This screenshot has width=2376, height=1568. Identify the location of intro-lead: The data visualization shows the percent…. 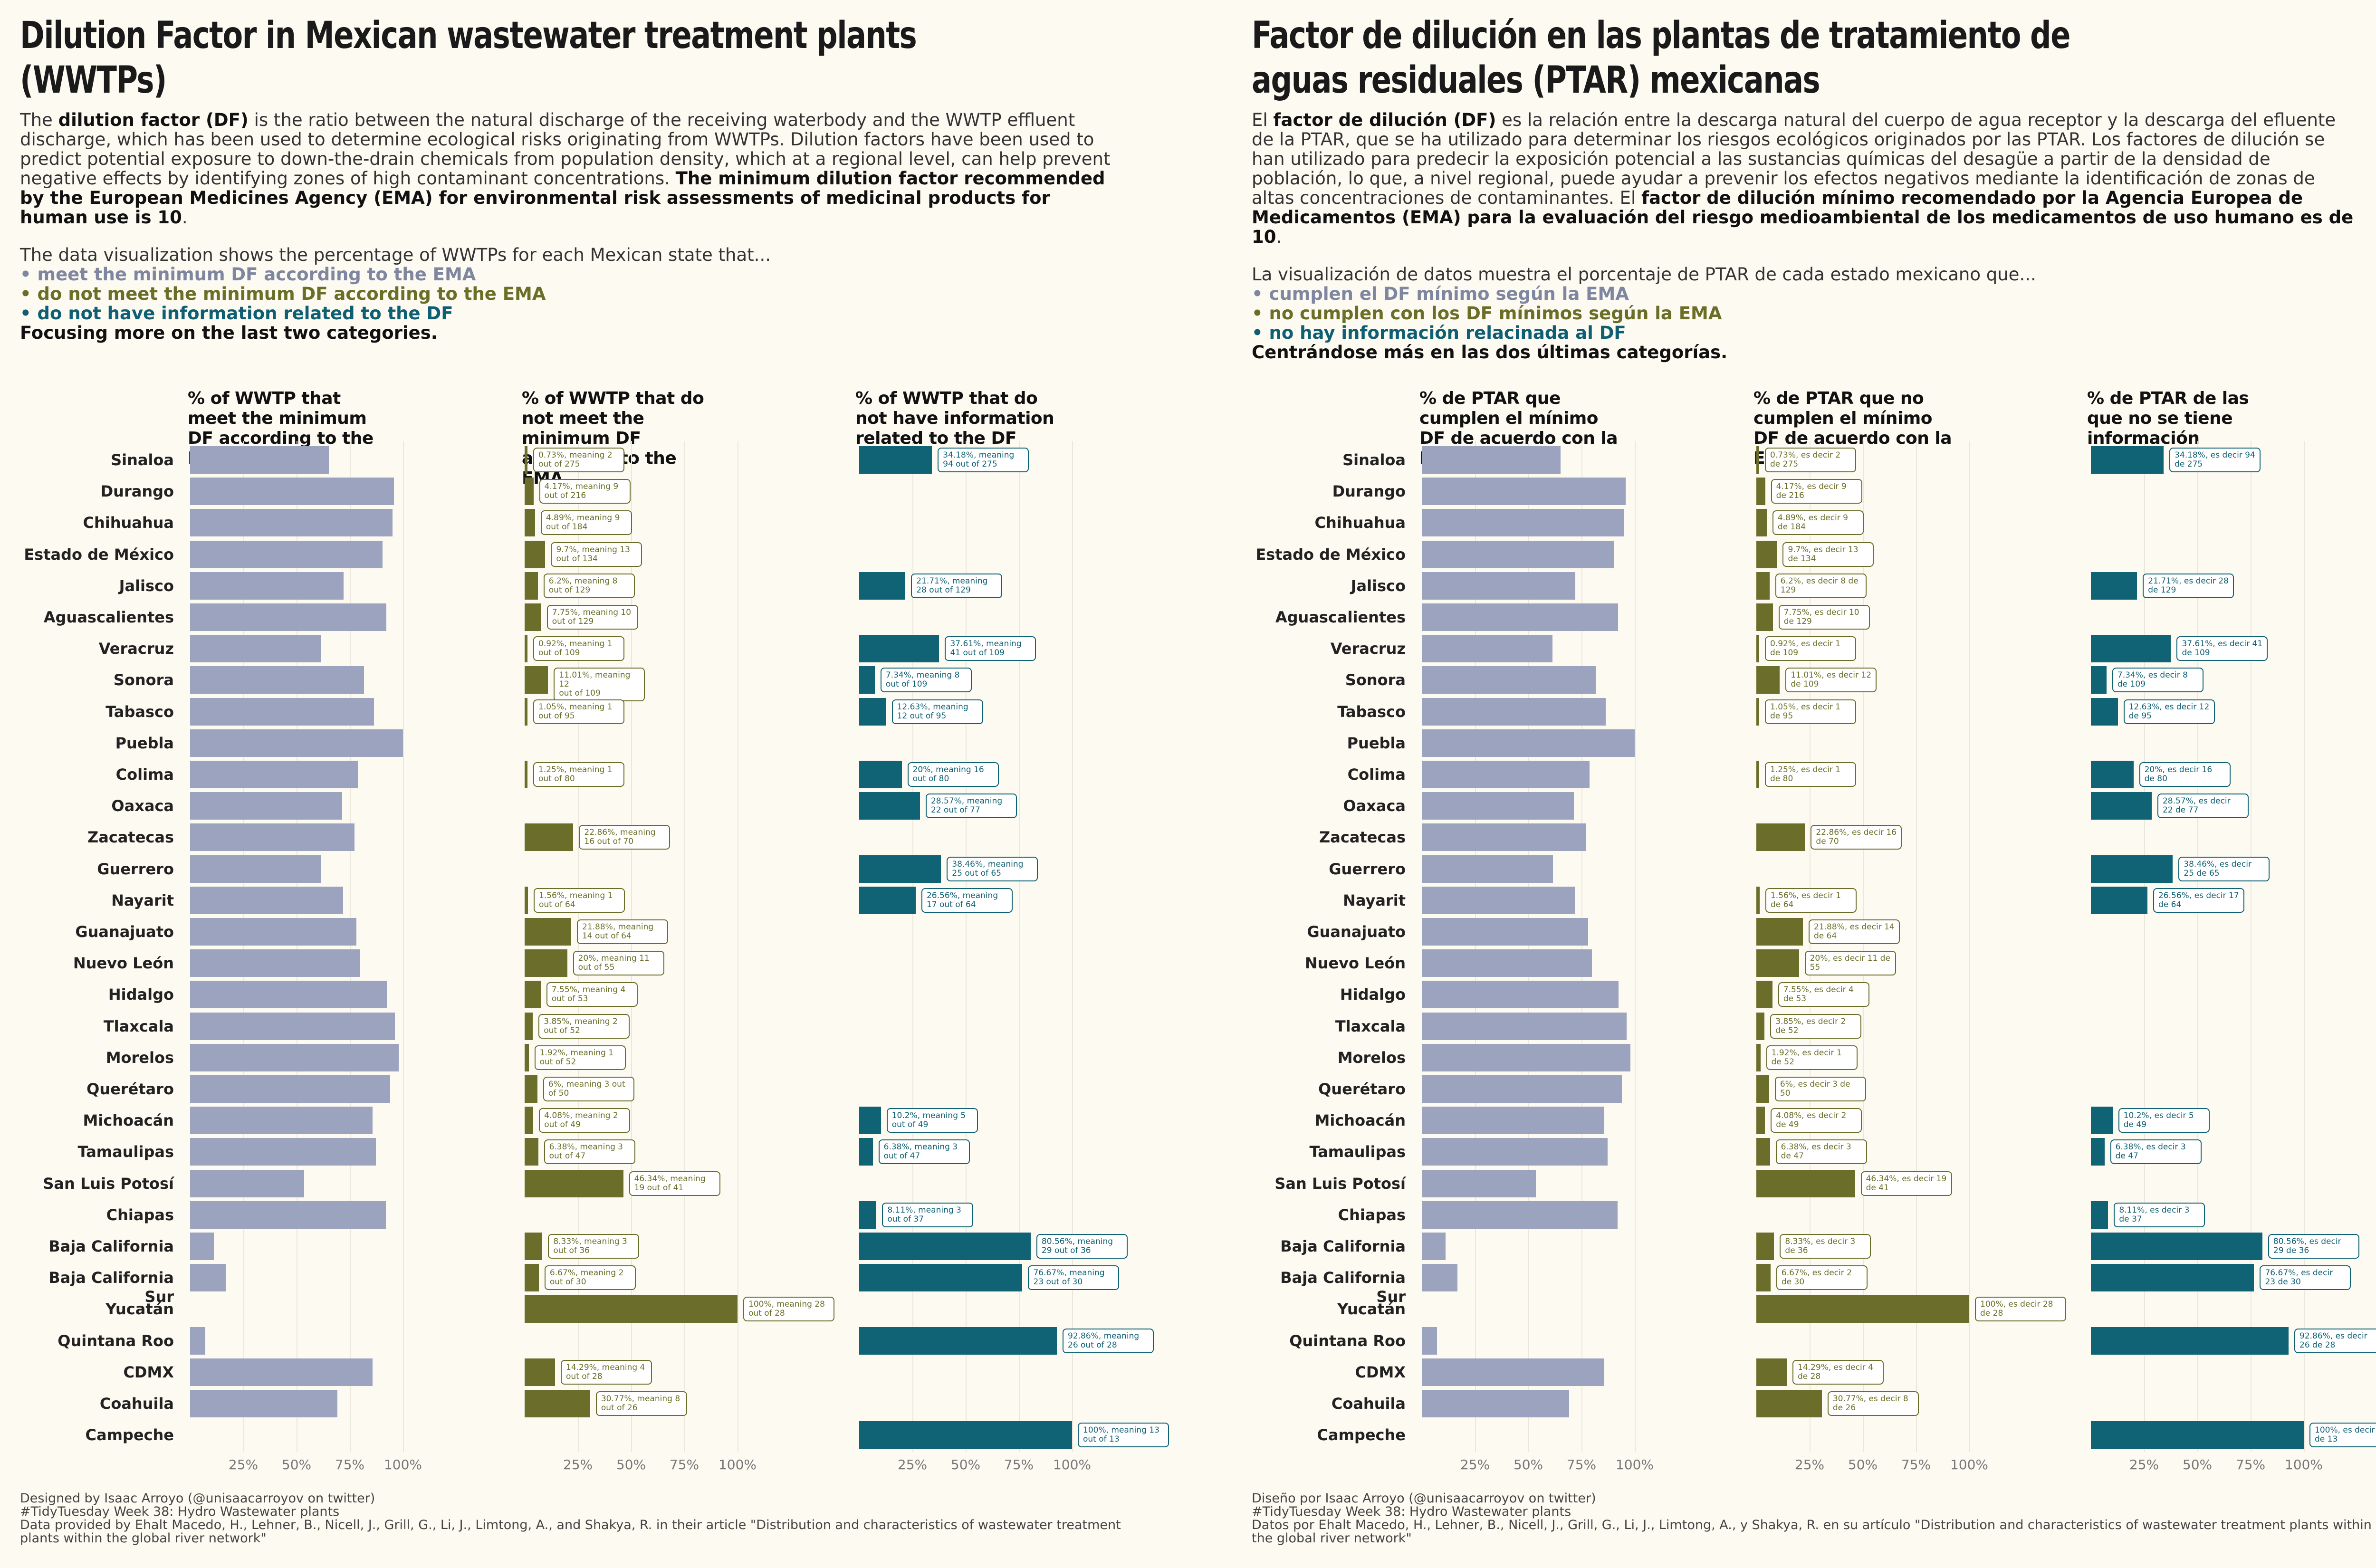
(395, 255).